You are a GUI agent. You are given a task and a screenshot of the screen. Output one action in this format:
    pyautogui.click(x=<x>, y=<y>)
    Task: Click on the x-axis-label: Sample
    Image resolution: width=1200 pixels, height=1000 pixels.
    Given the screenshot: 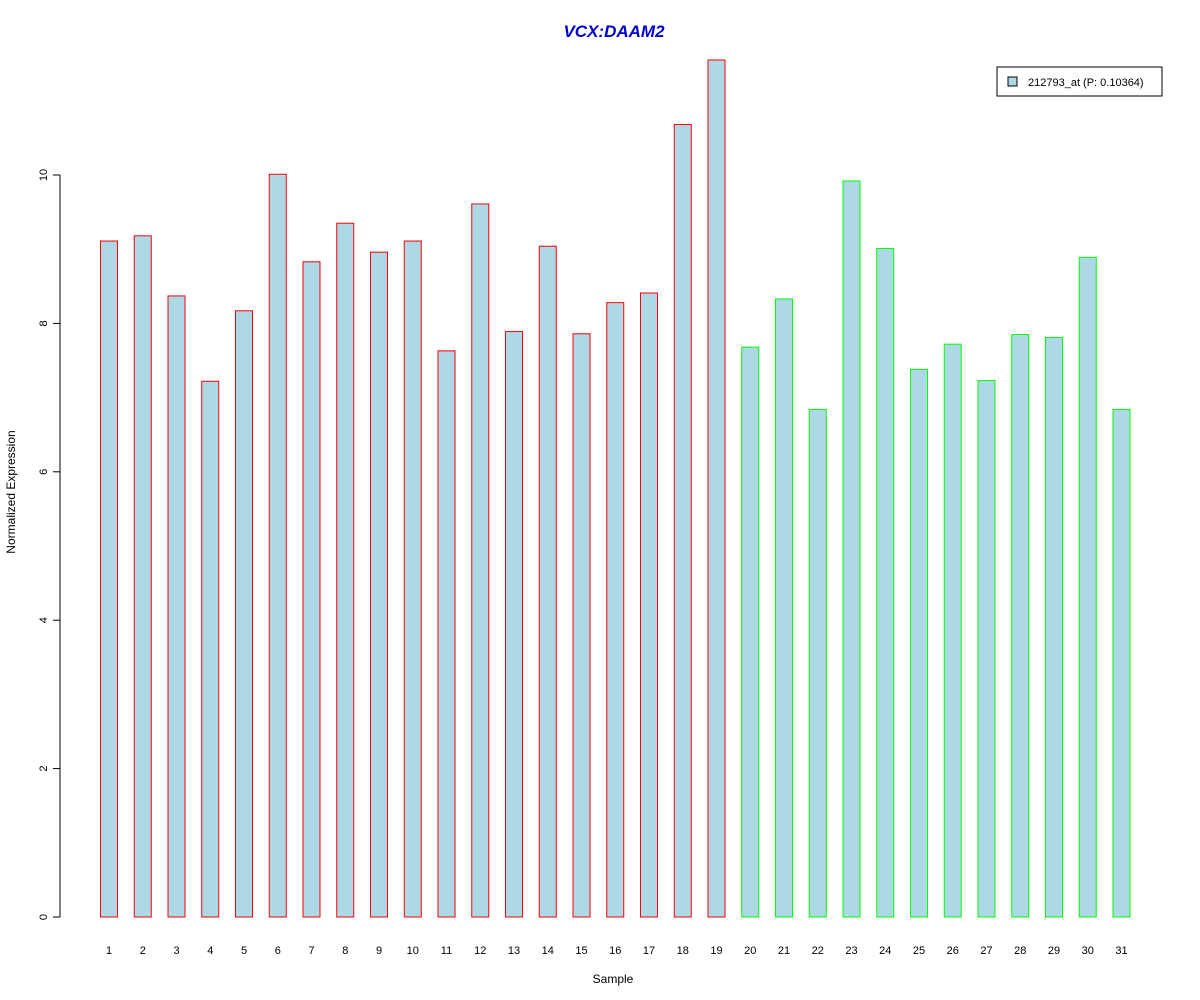 What is the action you would take?
    pyautogui.click(x=613, y=979)
    